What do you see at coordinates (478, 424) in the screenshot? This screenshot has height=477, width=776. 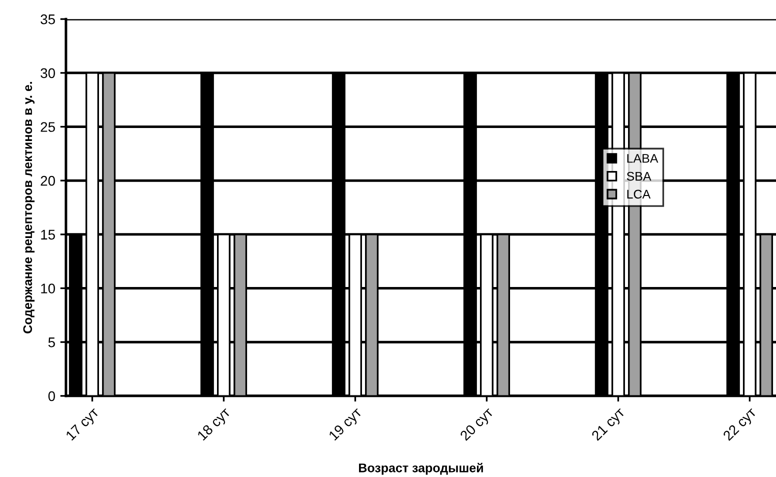 I see `x-tick-label: 20 сут` at bounding box center [478, 424].